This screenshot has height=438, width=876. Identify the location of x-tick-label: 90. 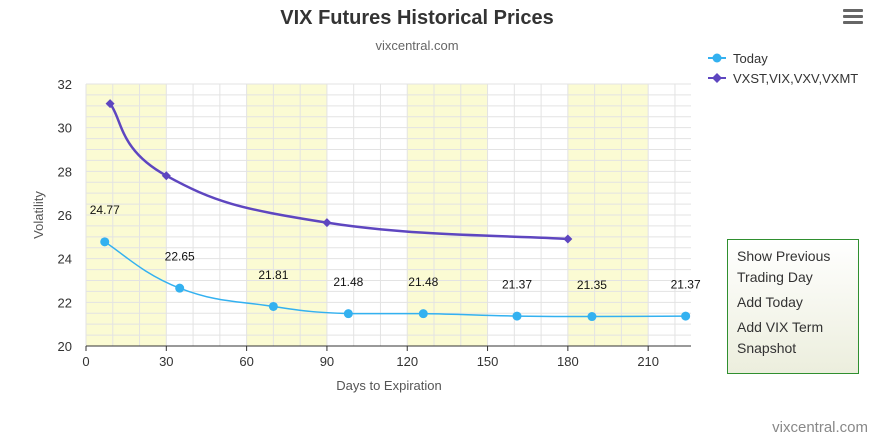
(327, 361).